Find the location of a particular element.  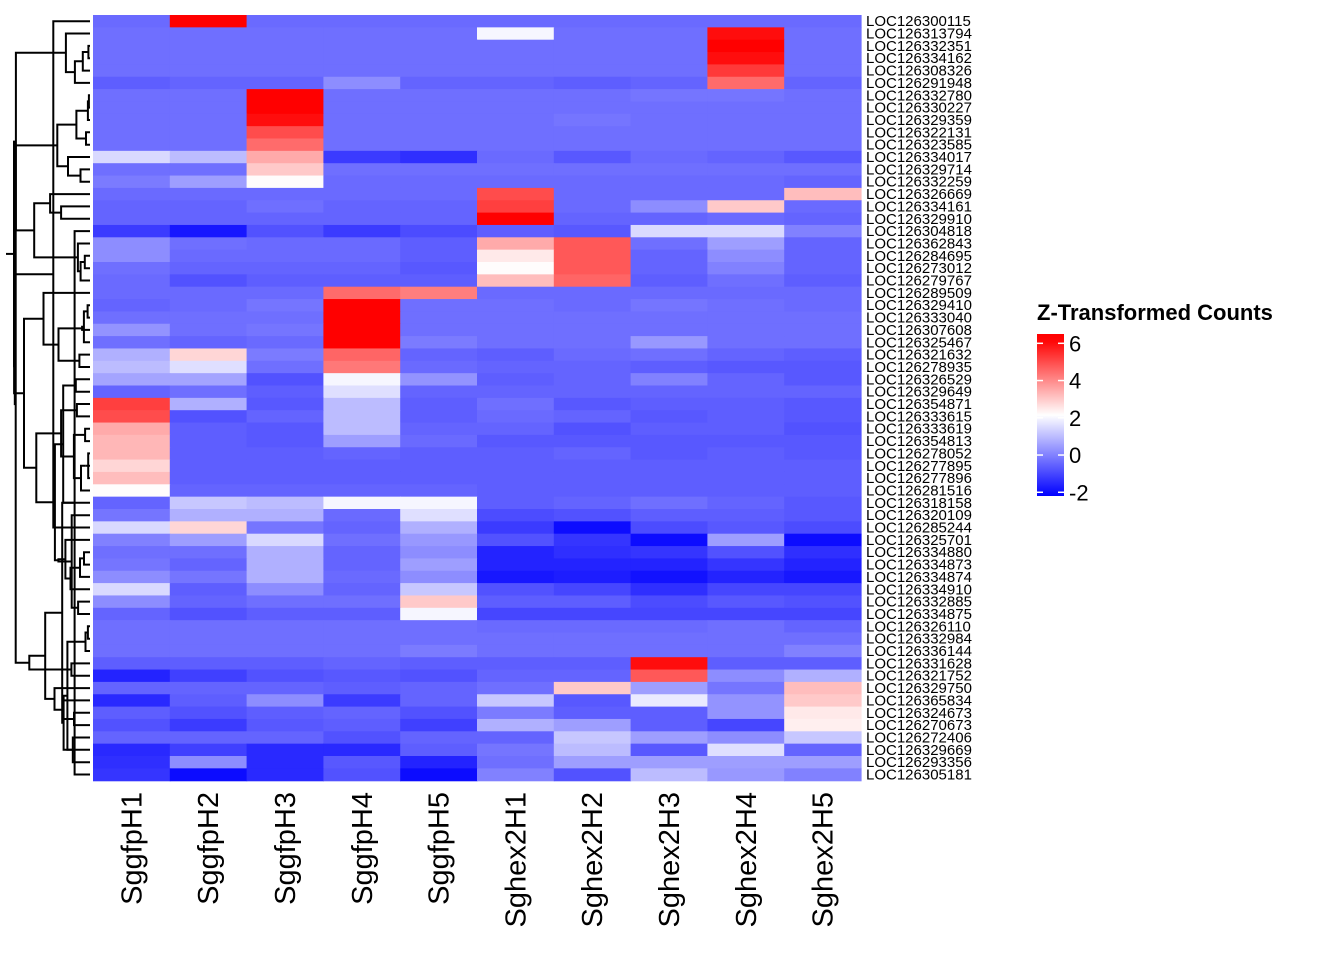

row-label: LOC126313794 is located at coordinates (919, 34).